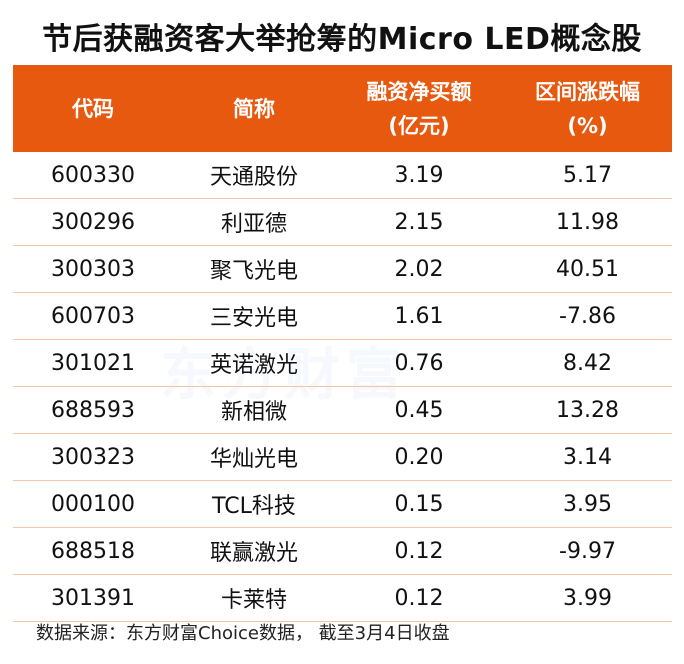 The height and width of the screenshot is (664, 684). Describe the element at coordinates (419, 125) in the screenshot. I see `header-net-buy-line2: (亿元)` at that location.